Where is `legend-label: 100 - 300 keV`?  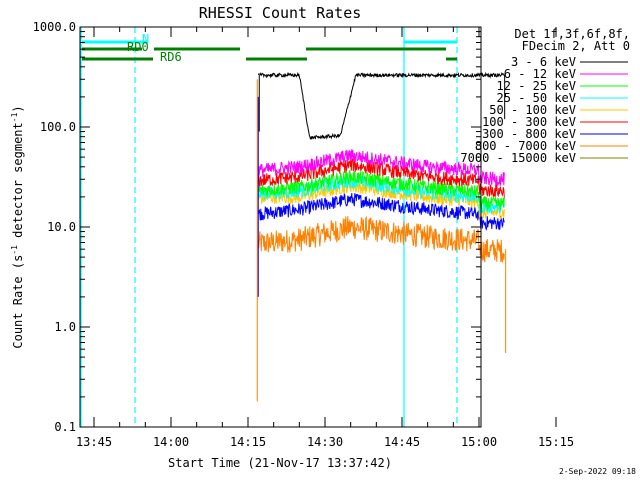 legend-label: 100 - 300 keV is located at coordinates (529, 122).